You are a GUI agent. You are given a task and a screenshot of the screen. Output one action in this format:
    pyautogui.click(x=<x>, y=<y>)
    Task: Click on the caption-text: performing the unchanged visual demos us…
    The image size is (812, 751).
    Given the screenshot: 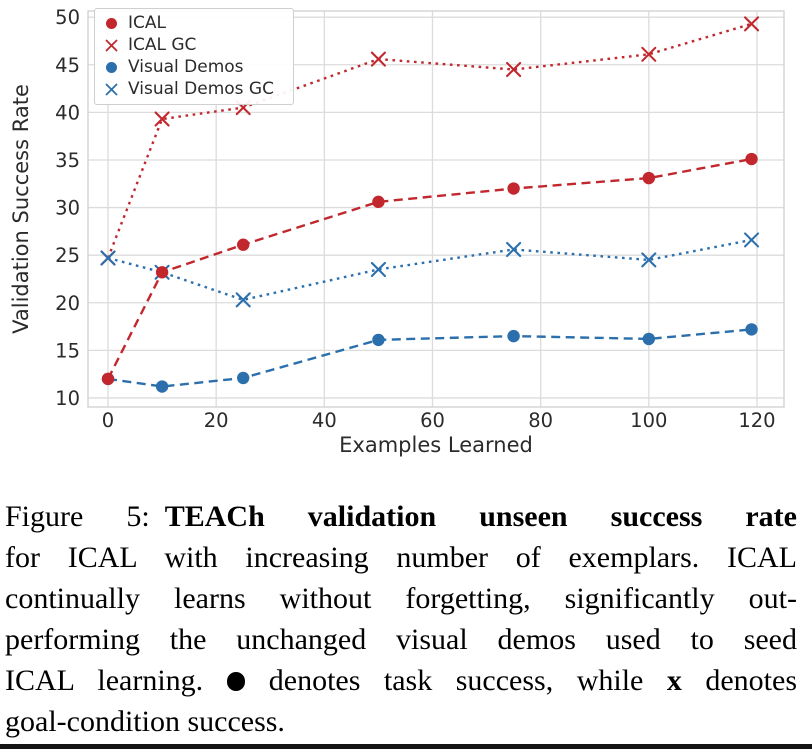 What is the action you would take?
    pyautogui.click(x=401, y=639)
    